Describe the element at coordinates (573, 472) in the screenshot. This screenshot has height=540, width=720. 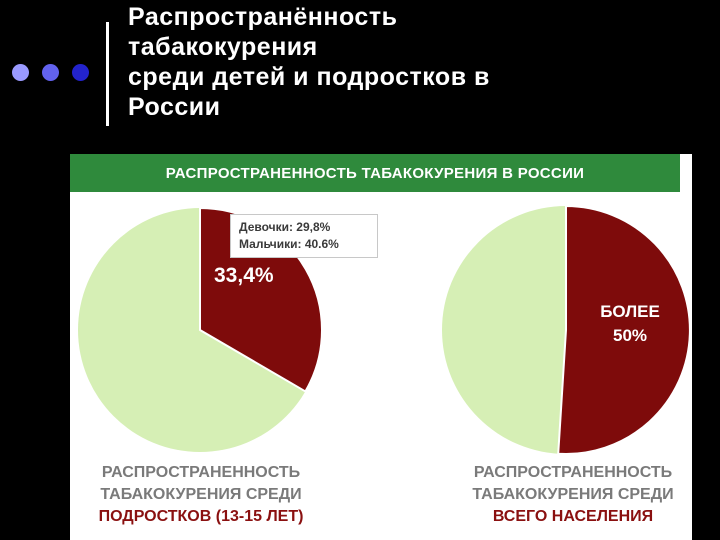
I see `pie-right-caption-line-1: РАСПРОСТРАНЕННОСТЬ` at that location.